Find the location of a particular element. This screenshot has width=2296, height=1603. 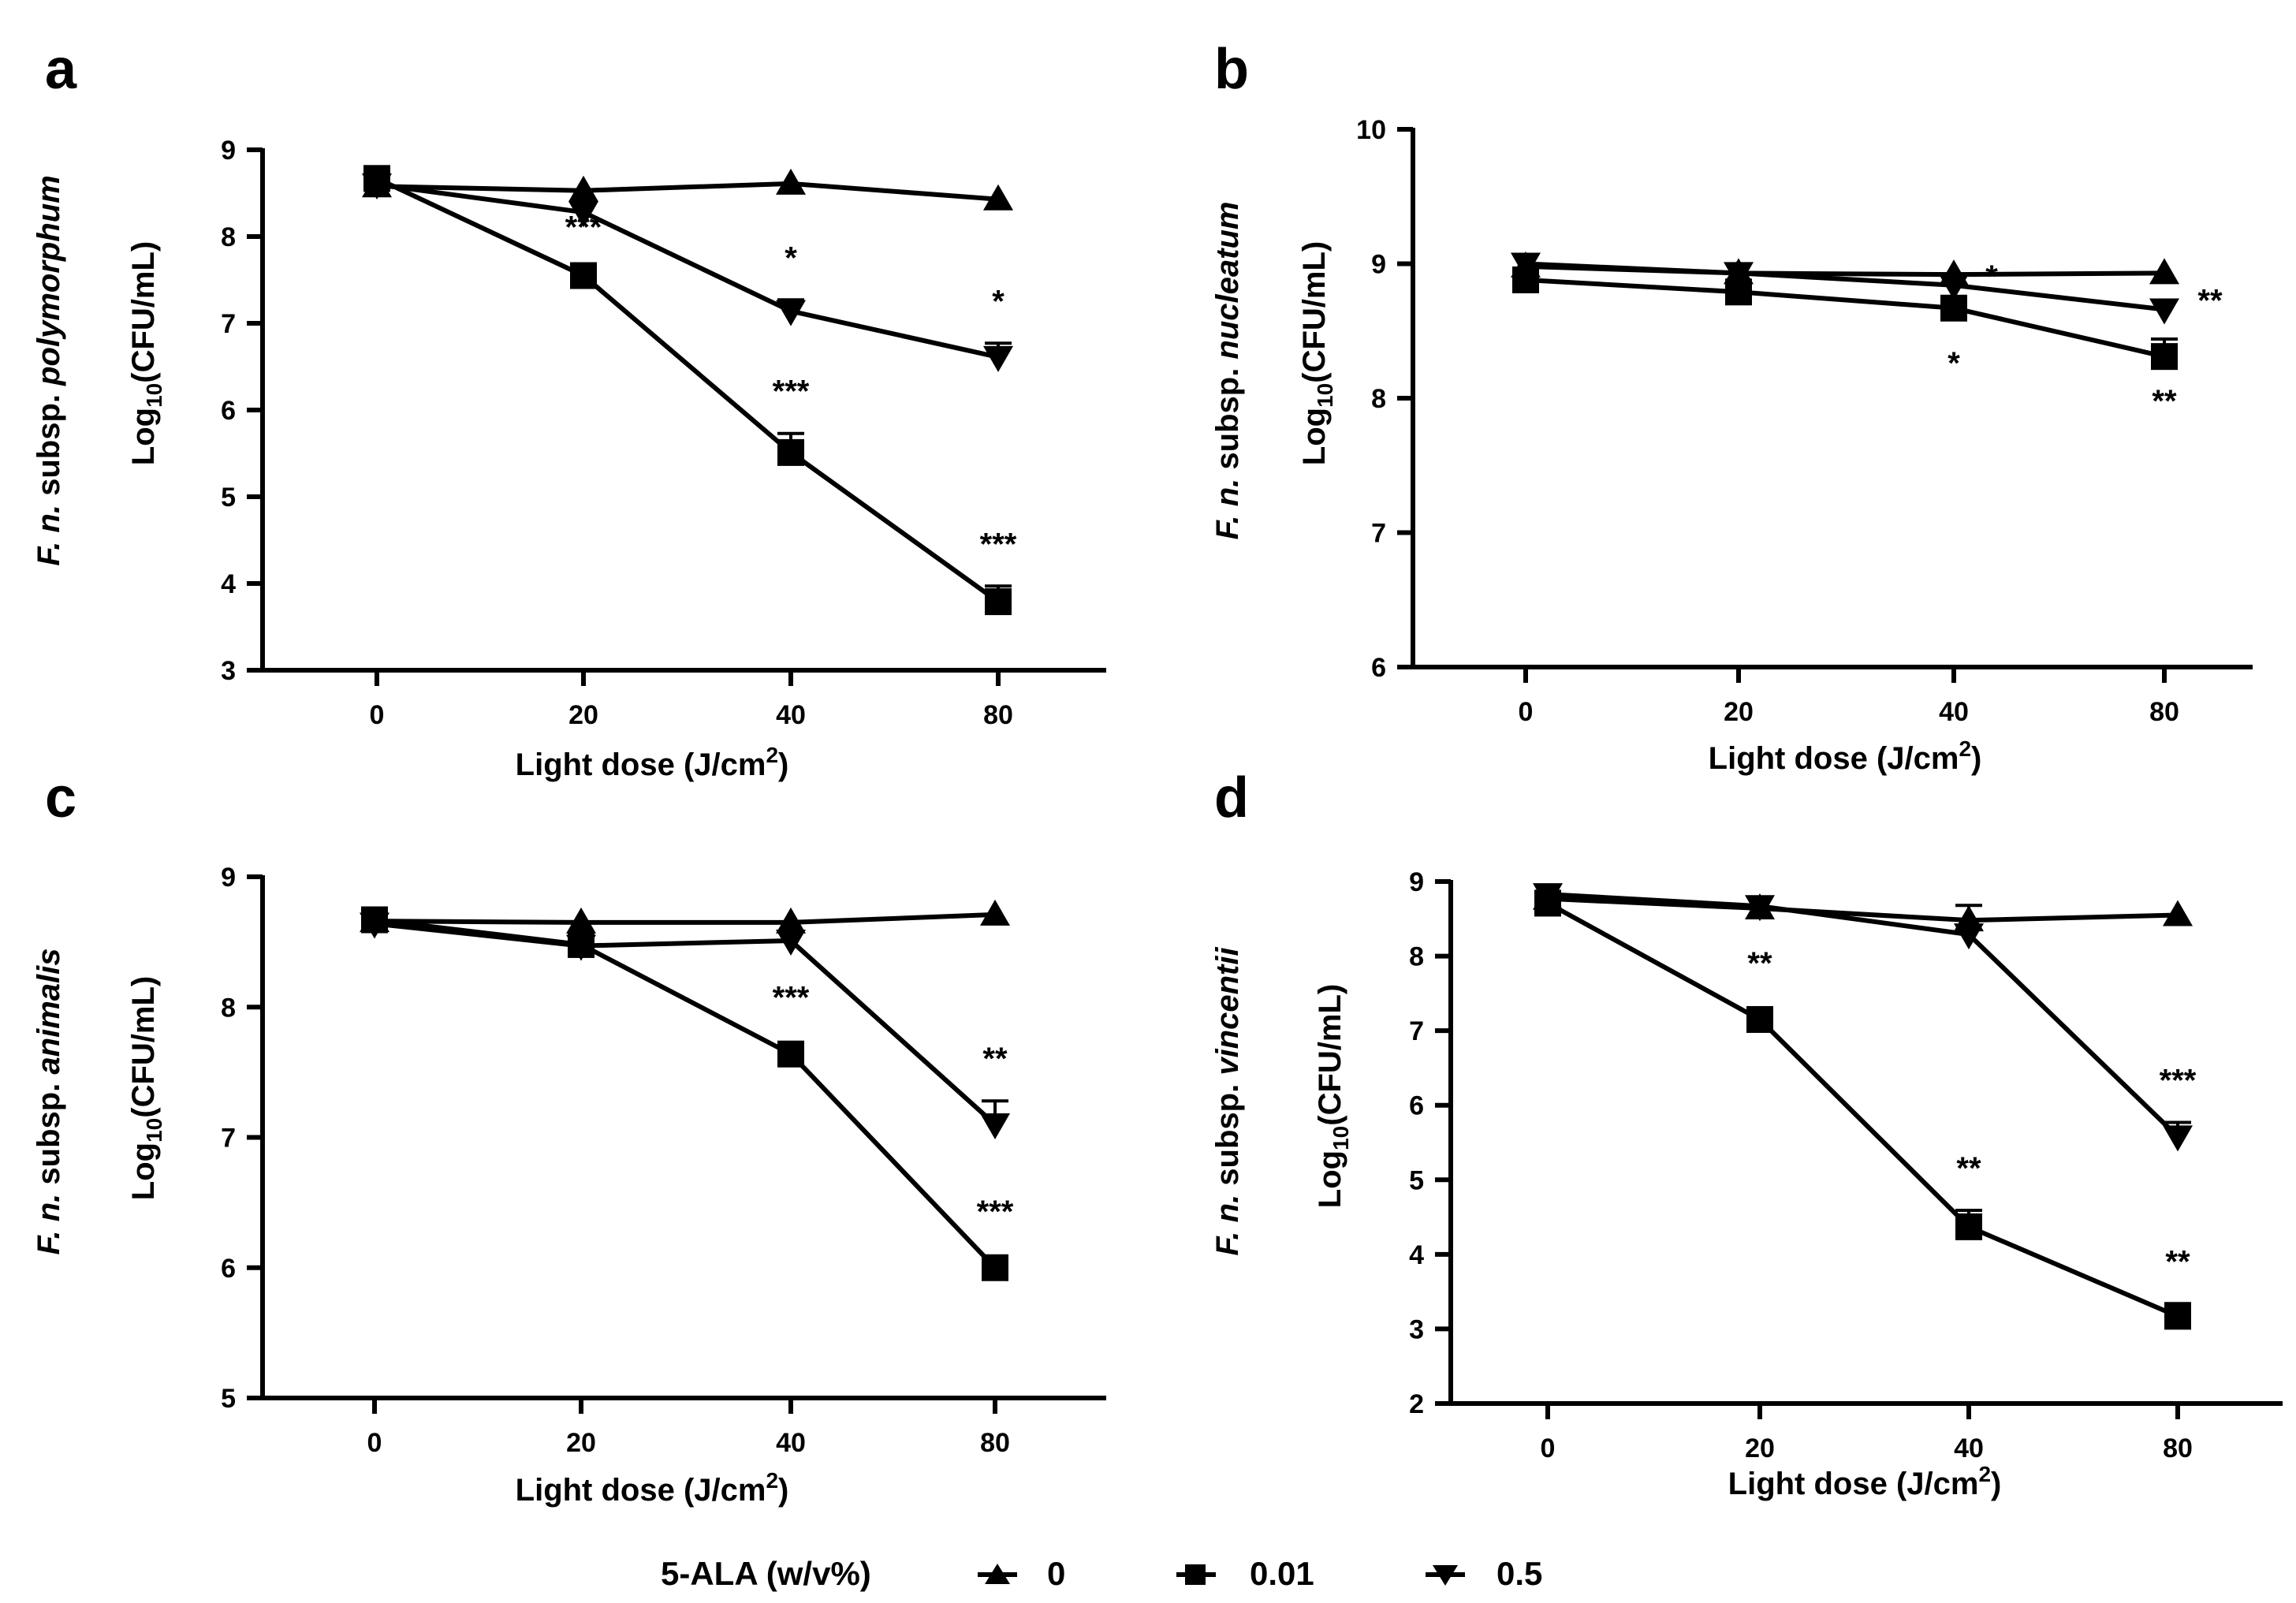

panel-letter-a: a is located at coordinates (61, 70).